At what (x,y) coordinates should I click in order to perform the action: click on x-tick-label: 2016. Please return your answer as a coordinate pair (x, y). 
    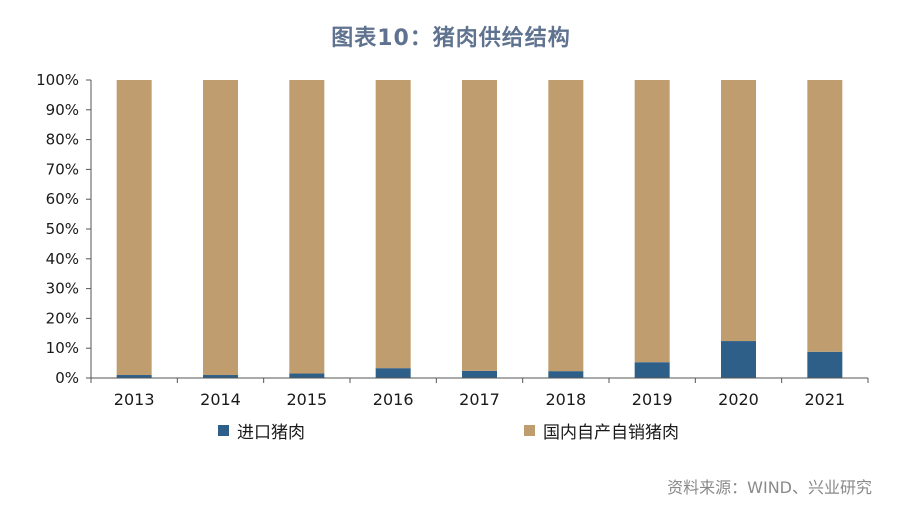
    Looking at the image, I should click on (393, 399).